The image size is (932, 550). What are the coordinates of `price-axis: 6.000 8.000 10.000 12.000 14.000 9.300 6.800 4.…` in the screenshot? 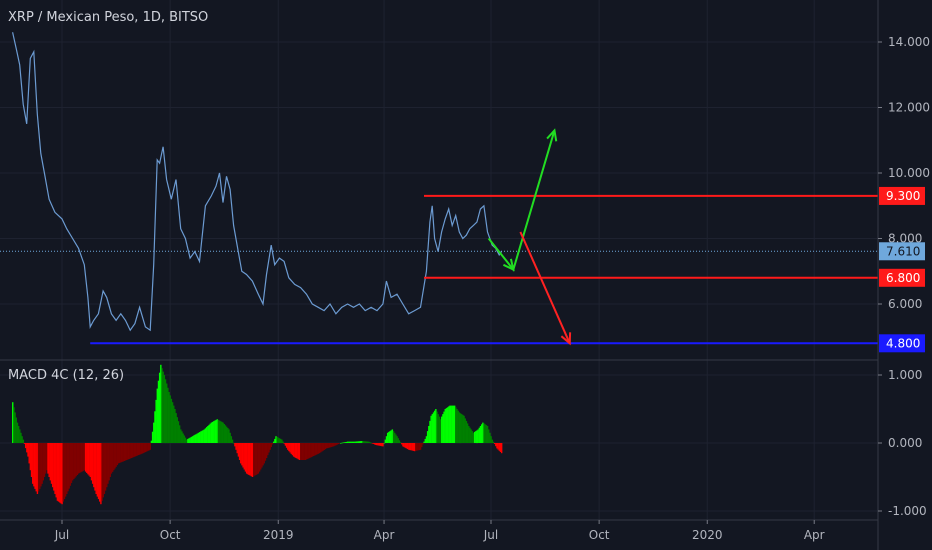 It's located at (904, 194).